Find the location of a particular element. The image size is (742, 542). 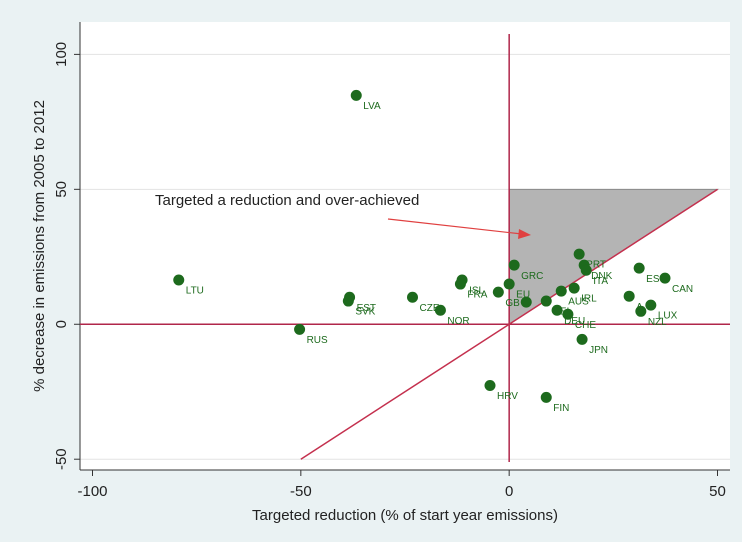

point-label: LTU is located at coordinates (195, 291).